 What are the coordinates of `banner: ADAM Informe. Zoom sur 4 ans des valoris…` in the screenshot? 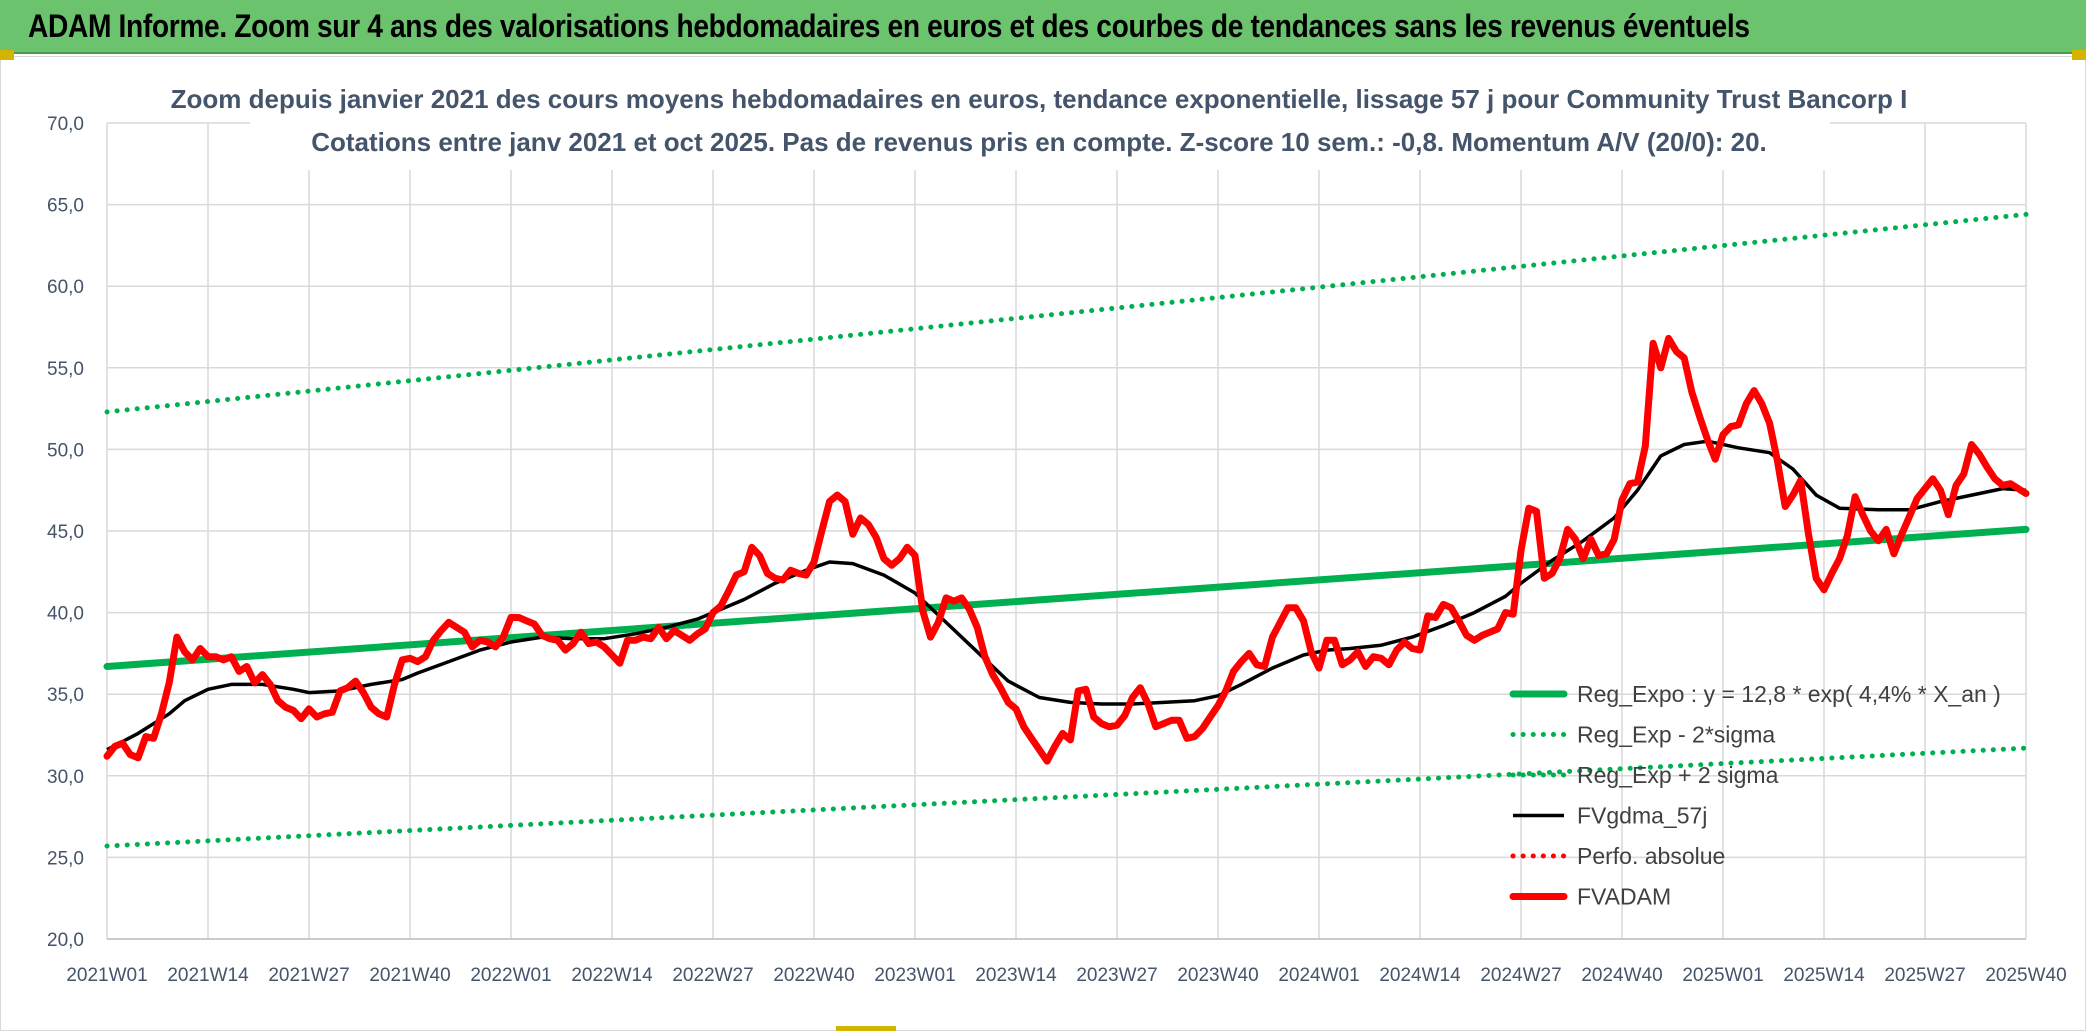 It's located at (1043, 27).